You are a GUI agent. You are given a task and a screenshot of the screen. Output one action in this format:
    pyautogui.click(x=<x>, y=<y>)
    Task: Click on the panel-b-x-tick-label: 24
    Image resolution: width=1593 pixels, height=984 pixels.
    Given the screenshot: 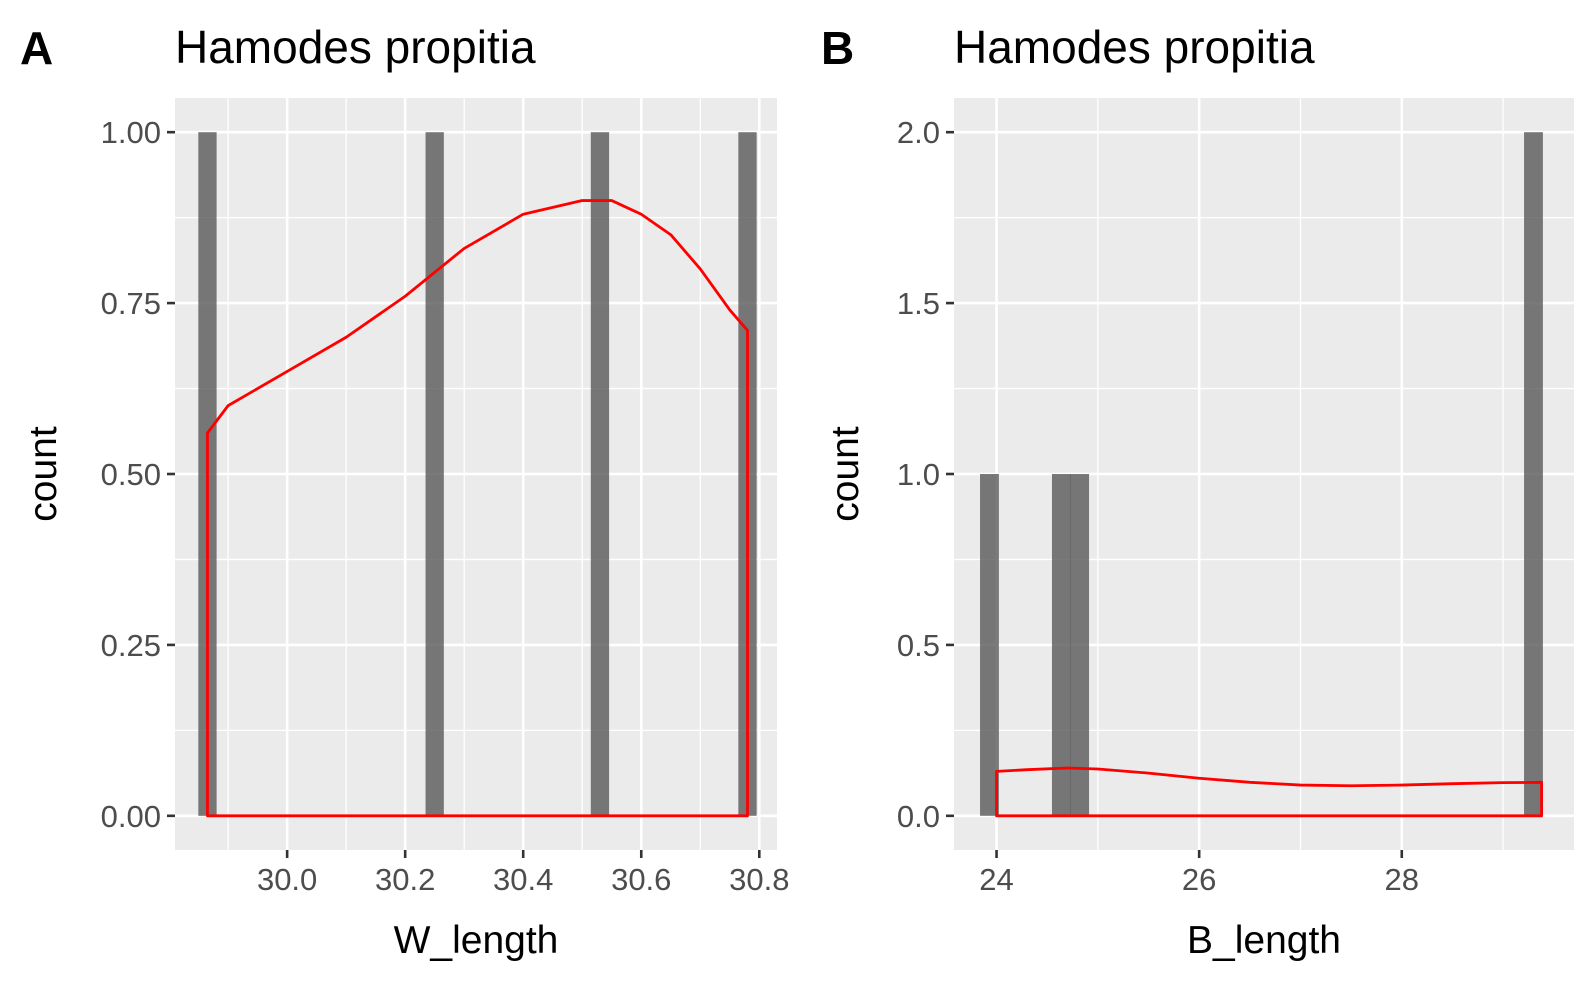 What is the action you would take?
    pyautogui.click(x=996, y=879)
    